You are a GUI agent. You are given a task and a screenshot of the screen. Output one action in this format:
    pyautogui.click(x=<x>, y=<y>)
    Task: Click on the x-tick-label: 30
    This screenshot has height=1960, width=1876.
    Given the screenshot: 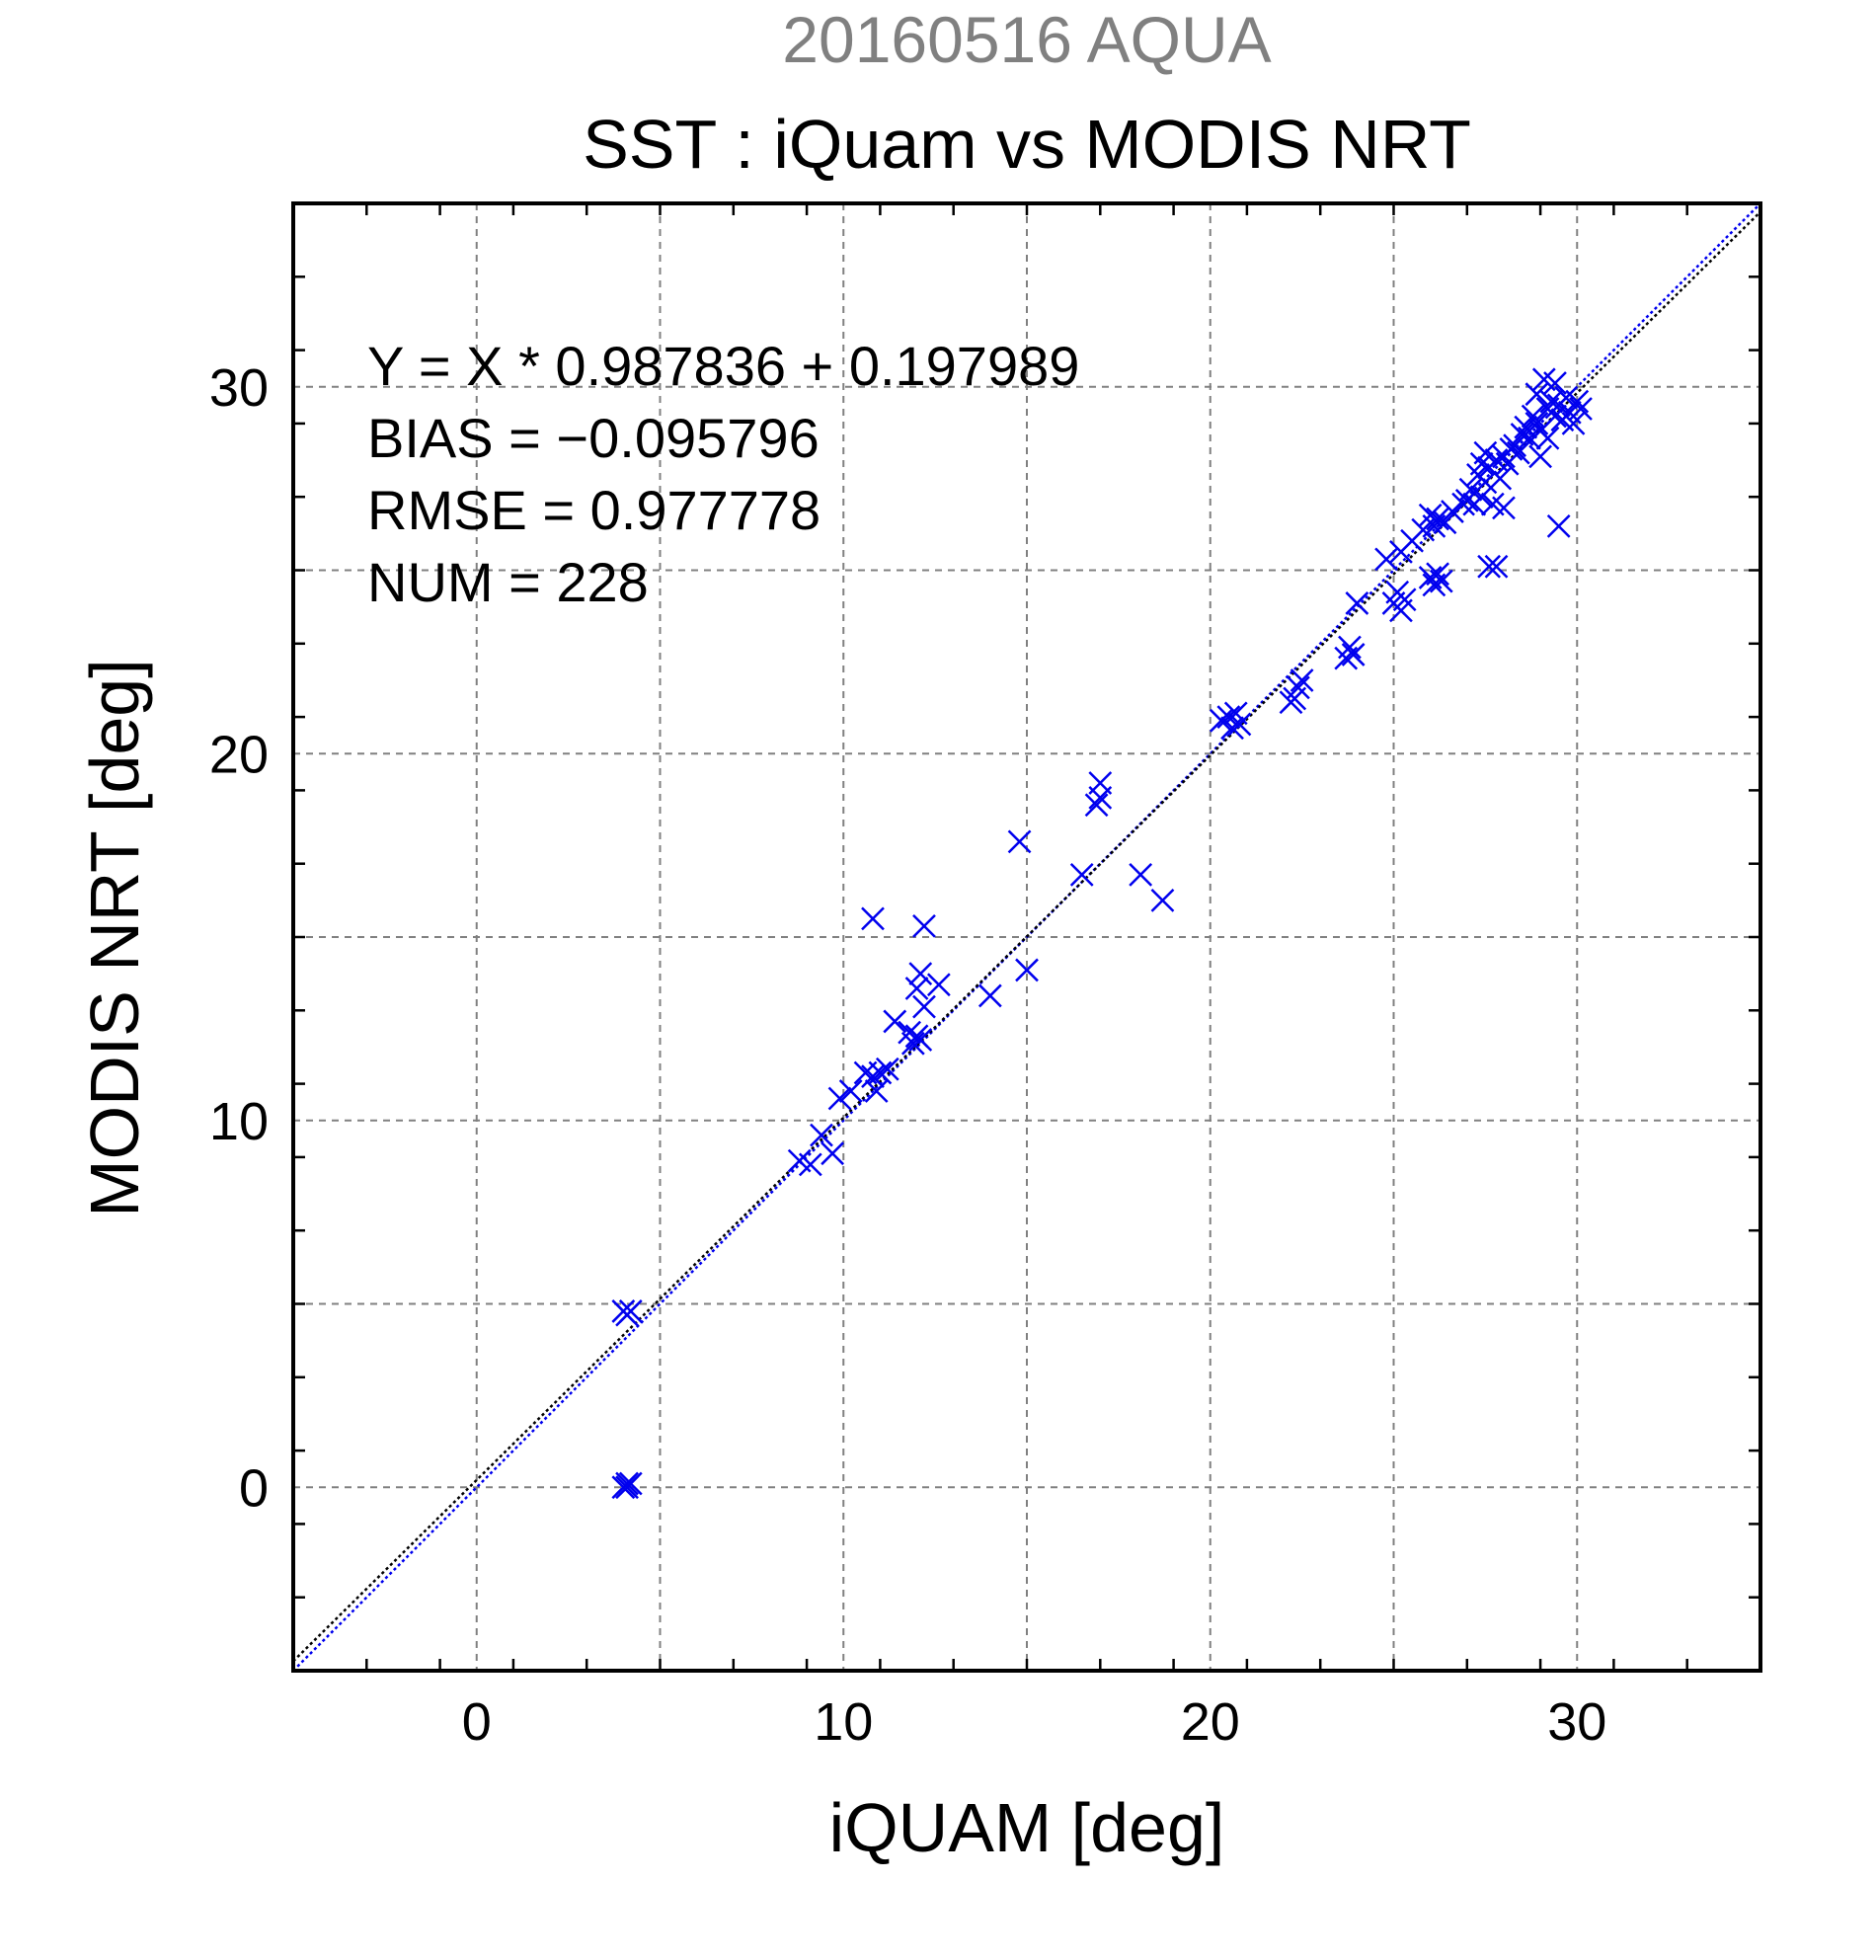 What is the action you would take?
    pyautogui.click(x=1577, y=1722)
    